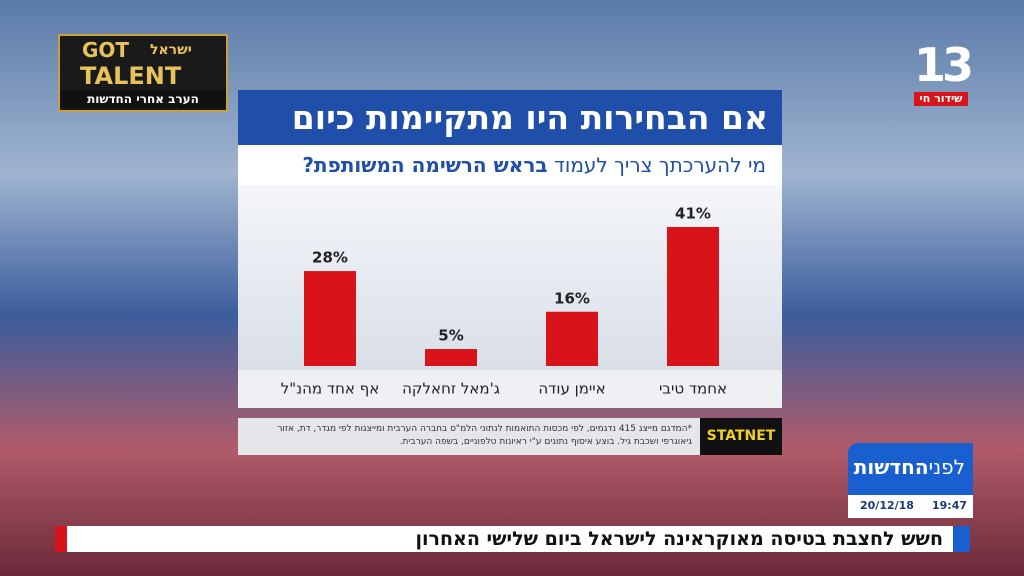 This screenshot has width=1024, height=576. Describe the element at coordinates (910, 480) in the screenshot. I see `program-box: לפניהחדשות 20/12/18 19:47` at that location.